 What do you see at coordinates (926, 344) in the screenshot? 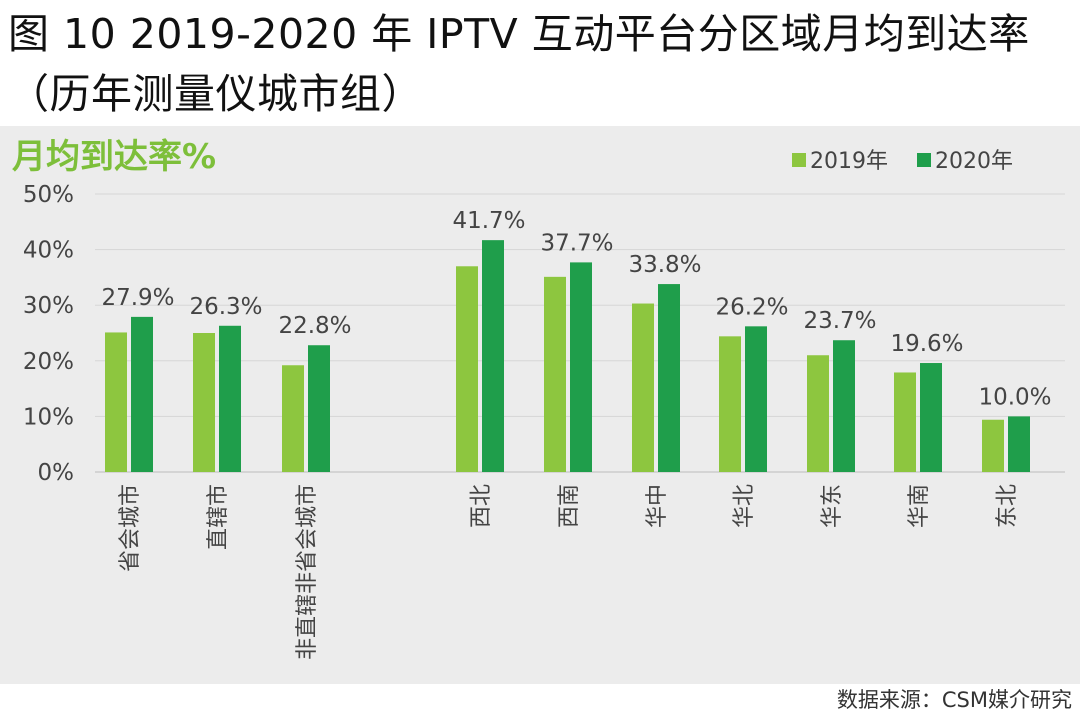
I see `data-label: 19.6%` at bounding box center [926, 344].